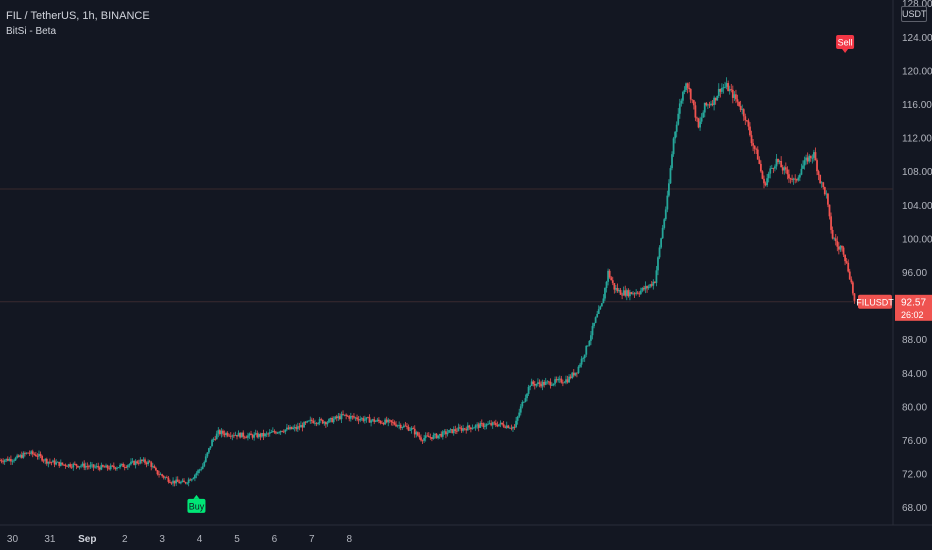 The height and width of the screenshot is (550, 932). What do you see at coordinates (914, 14) in the screenshot?
I see `currency-button: USDT` at bounding box center [914, 14].